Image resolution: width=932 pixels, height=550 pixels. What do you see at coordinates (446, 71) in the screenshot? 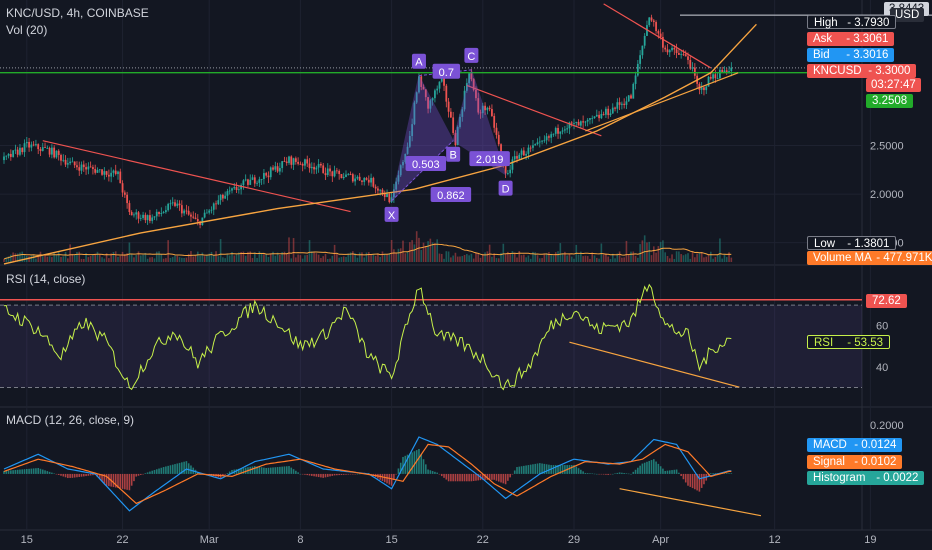
I see `pattern-ratio-badge` at bounding box center [446, 71].